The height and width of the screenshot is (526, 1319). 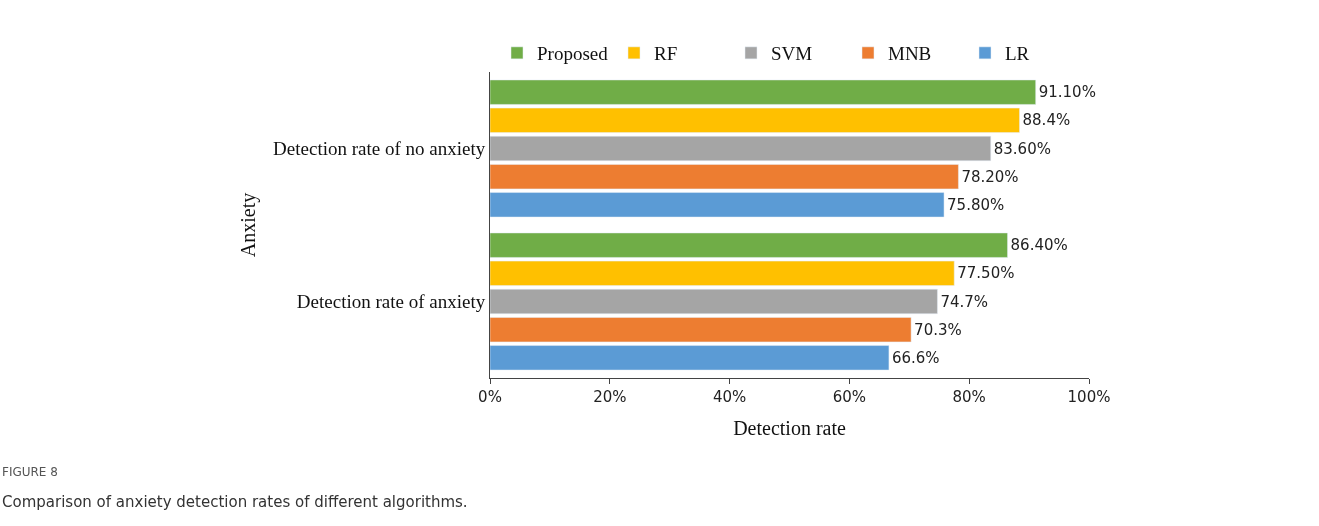 I want to click on text: Comparison of anxiety detection rates of different algorithms., so click(x=235, y=502).